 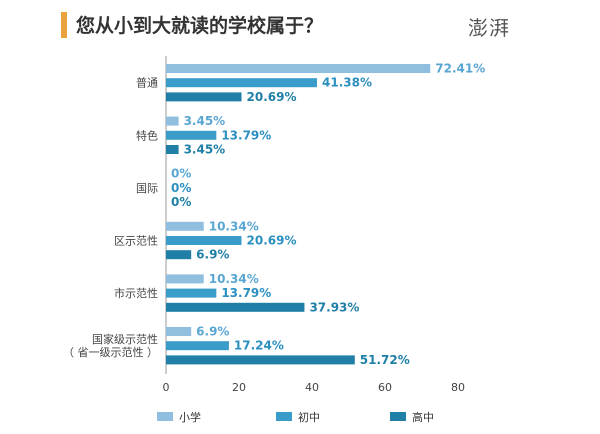 What do you see at coordinates (136, 241) in the screenshot?
I see `category-label: 区示范性` at bounding box center [136, 241].